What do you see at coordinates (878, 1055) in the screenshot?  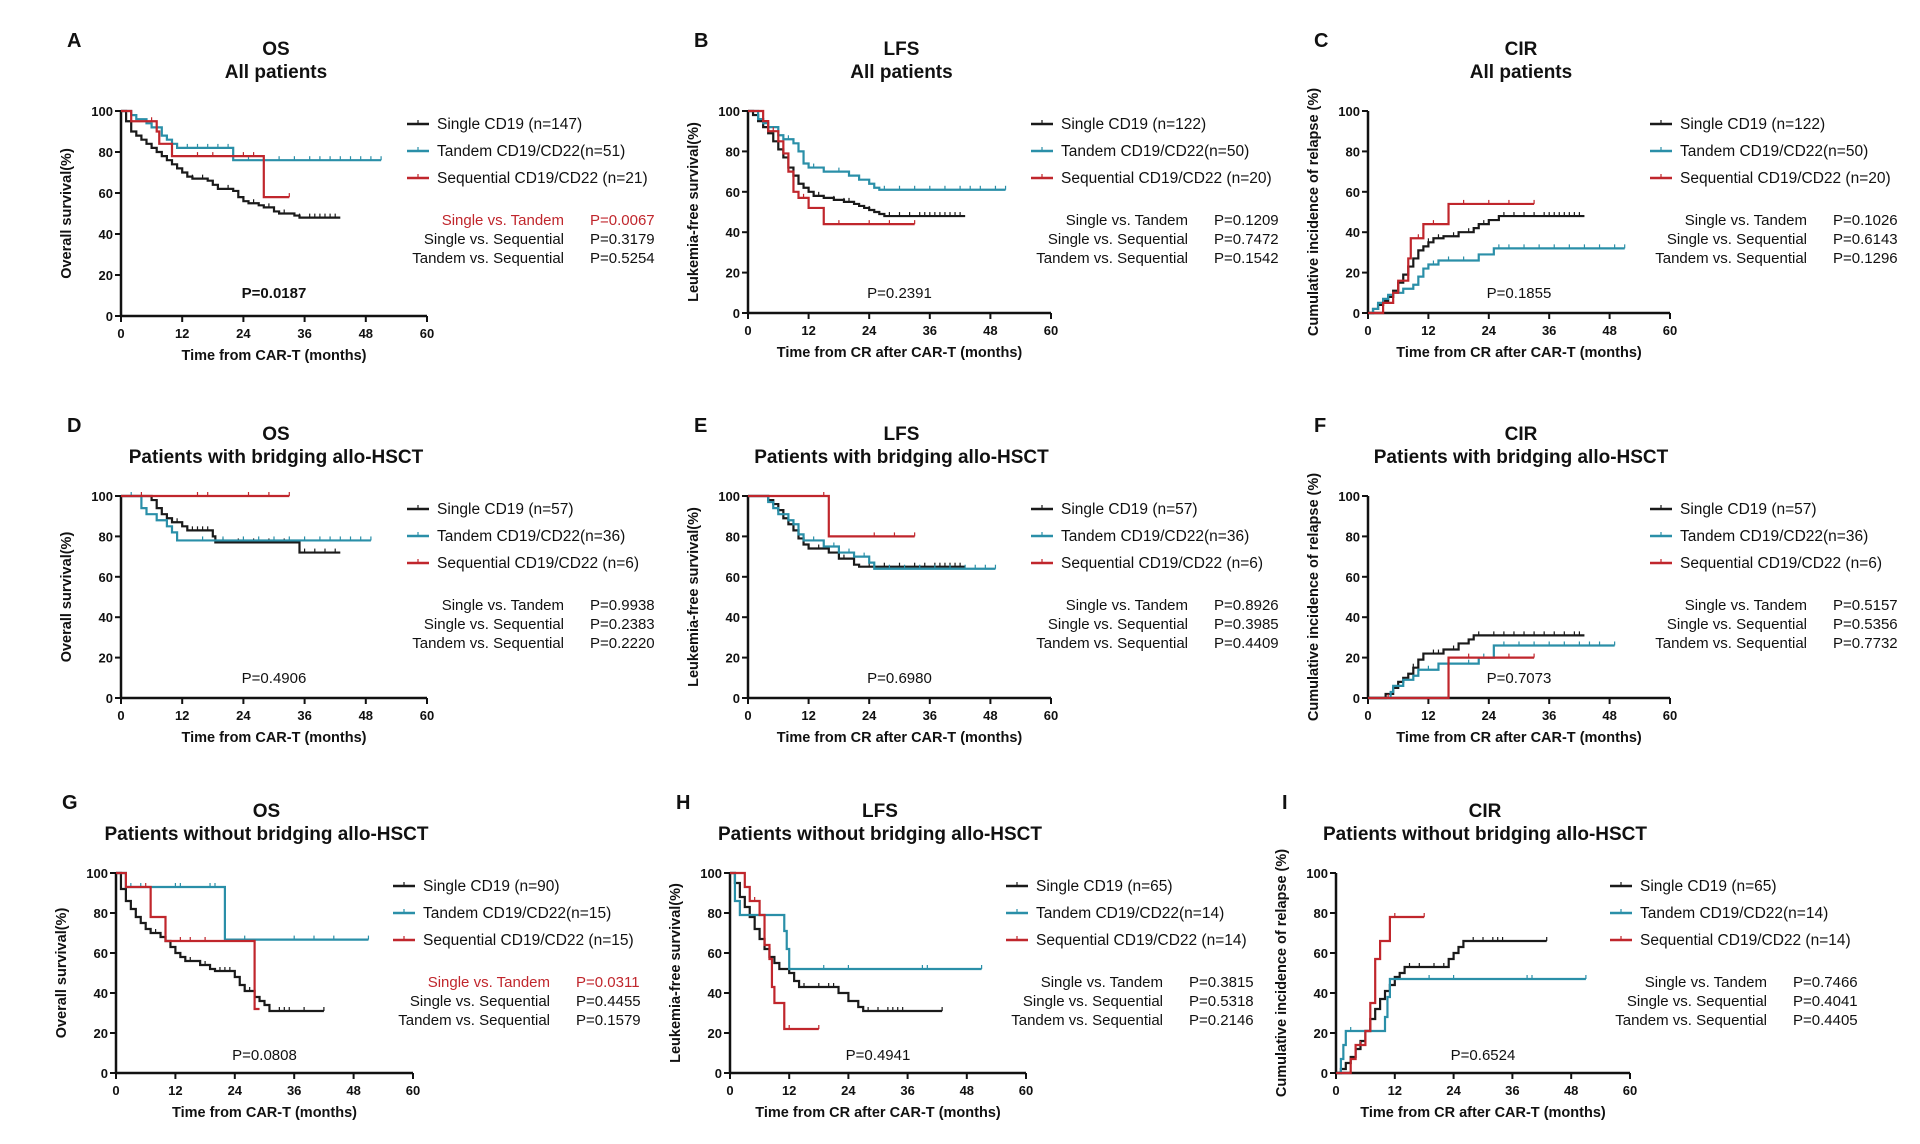 I see `overall-p-value: P=0.4941` at bounding box center [878, 1055].